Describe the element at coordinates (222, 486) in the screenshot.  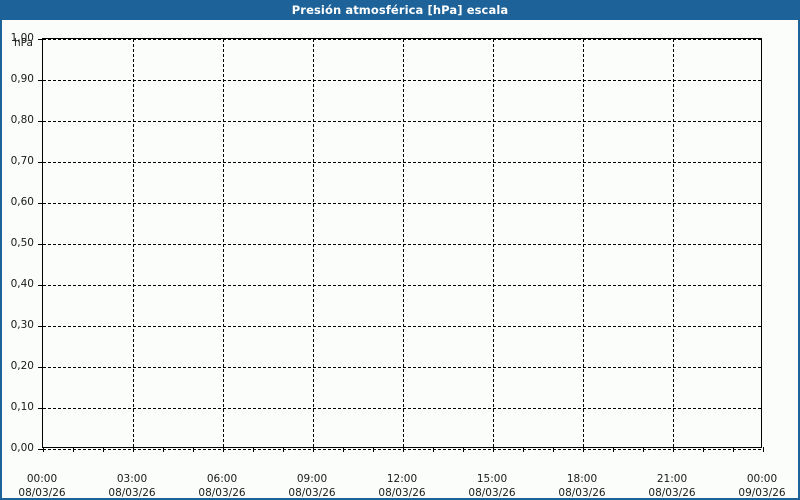
I see `x-axis-tick-label: 06:00 08/03/26` at that location.